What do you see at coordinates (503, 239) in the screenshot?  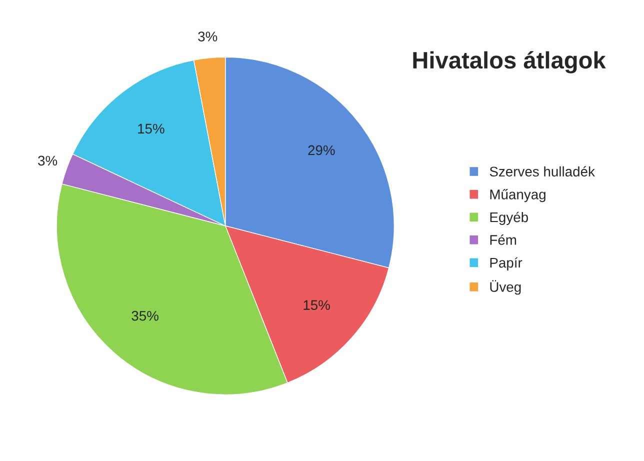 I see `legend-label: Fém` at bounding box center [503, 239].